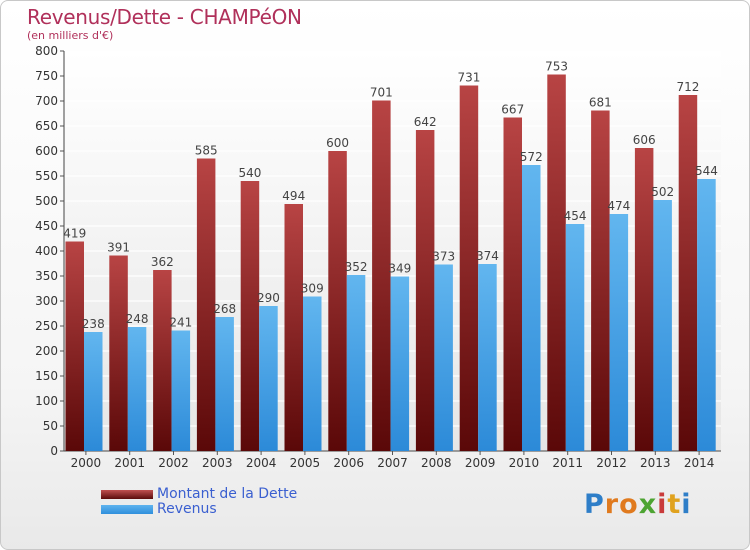 Image resolution: width=750 pixels, height=550 pixels. What do you see at coordinates (46, 226) in the screenshot?
I see `y-tick-label: 450` at bounding box center [46, 226].